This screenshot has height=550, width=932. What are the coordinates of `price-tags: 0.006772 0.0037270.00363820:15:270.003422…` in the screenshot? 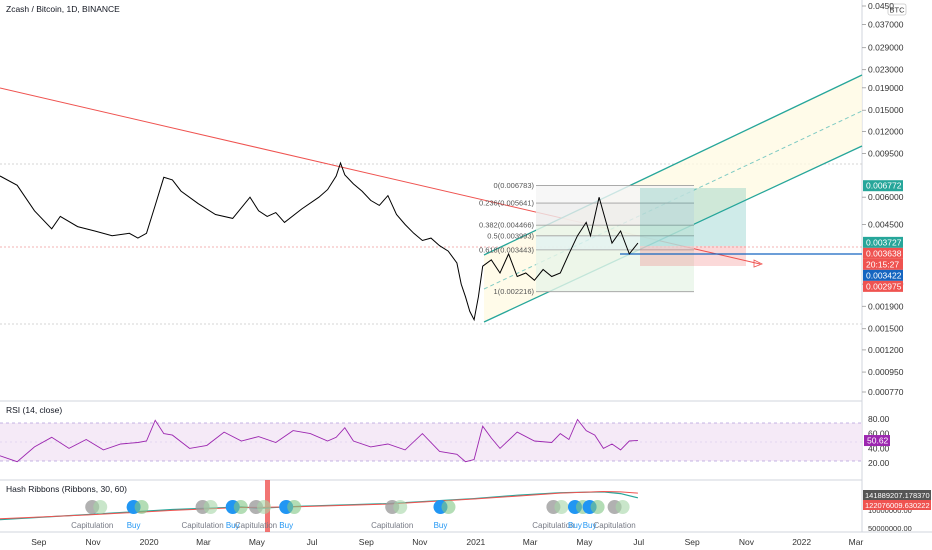 It's located at (883, 236).